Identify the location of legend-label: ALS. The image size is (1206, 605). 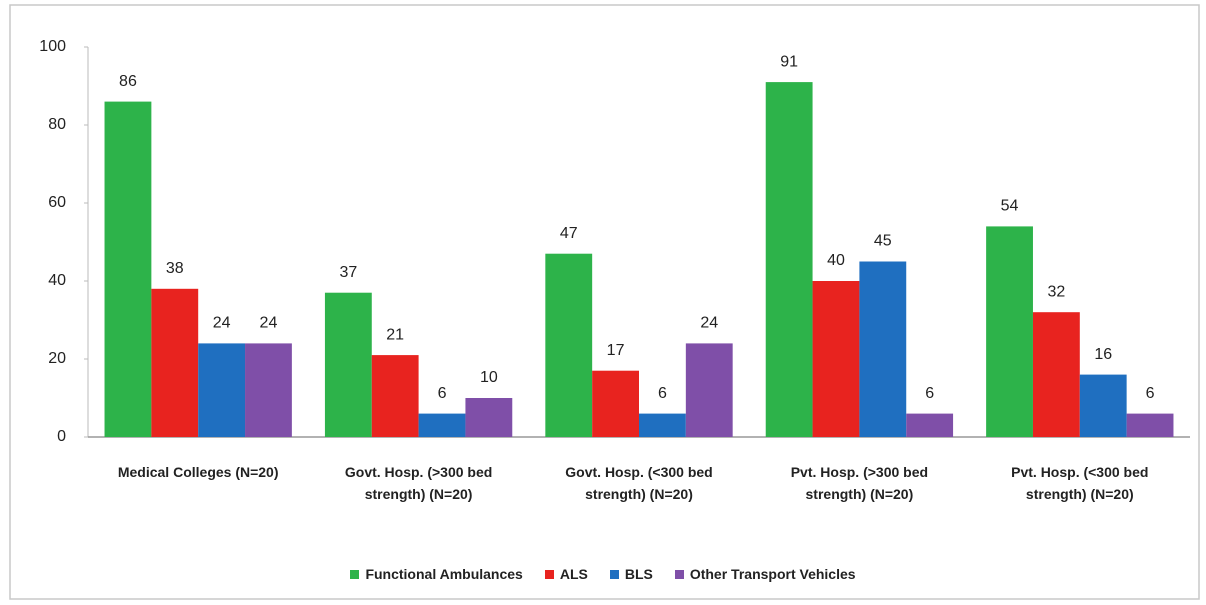
(573, 574).